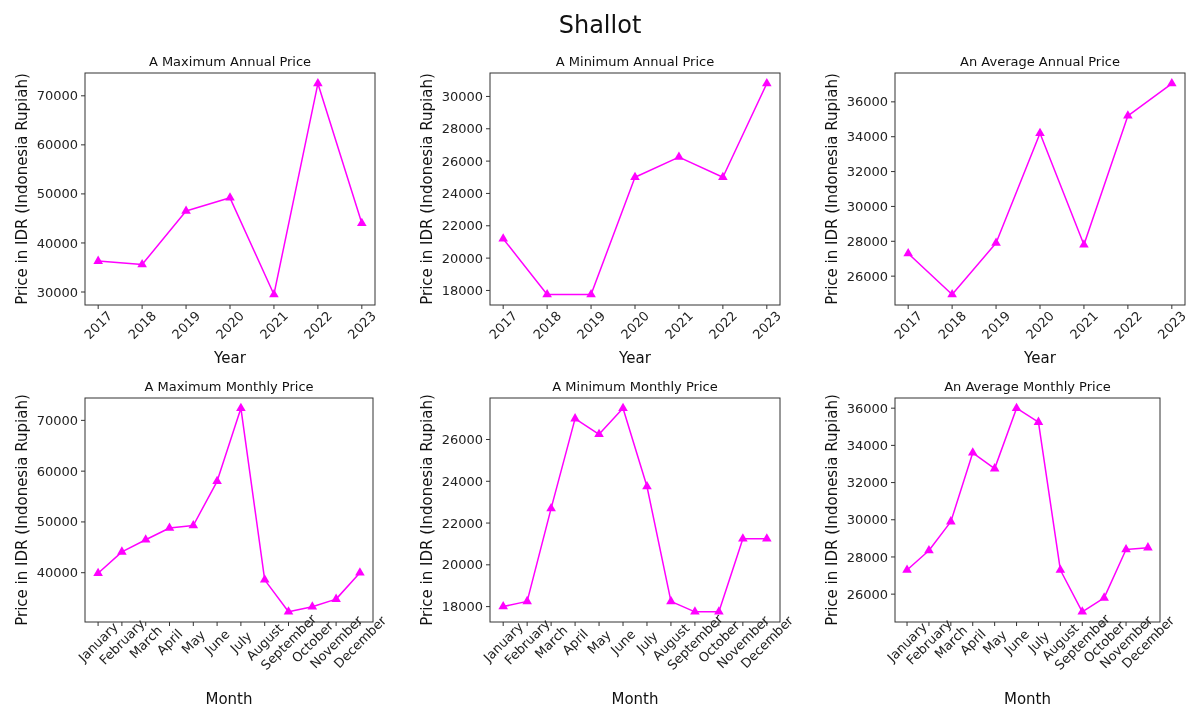 The height and width of the screenshot is (717, 1200). I want to click on chart-title: A Maximum Annual Price, so click(230, 61).